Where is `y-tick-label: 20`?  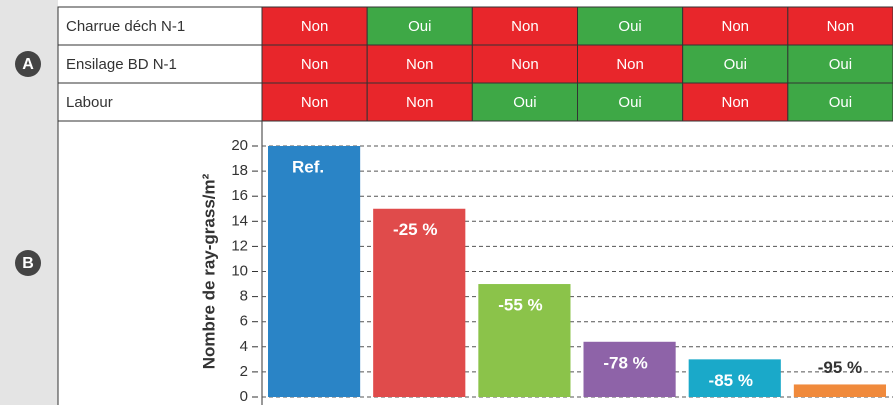
y-tick-label: 20 is located at coordinates (239, 145).